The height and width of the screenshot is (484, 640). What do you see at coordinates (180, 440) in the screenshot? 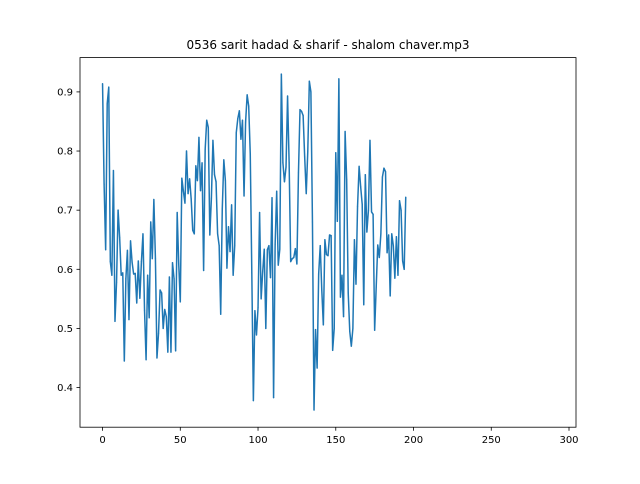
I see `x-tick-label: 50` at bounding box center [180, 440].